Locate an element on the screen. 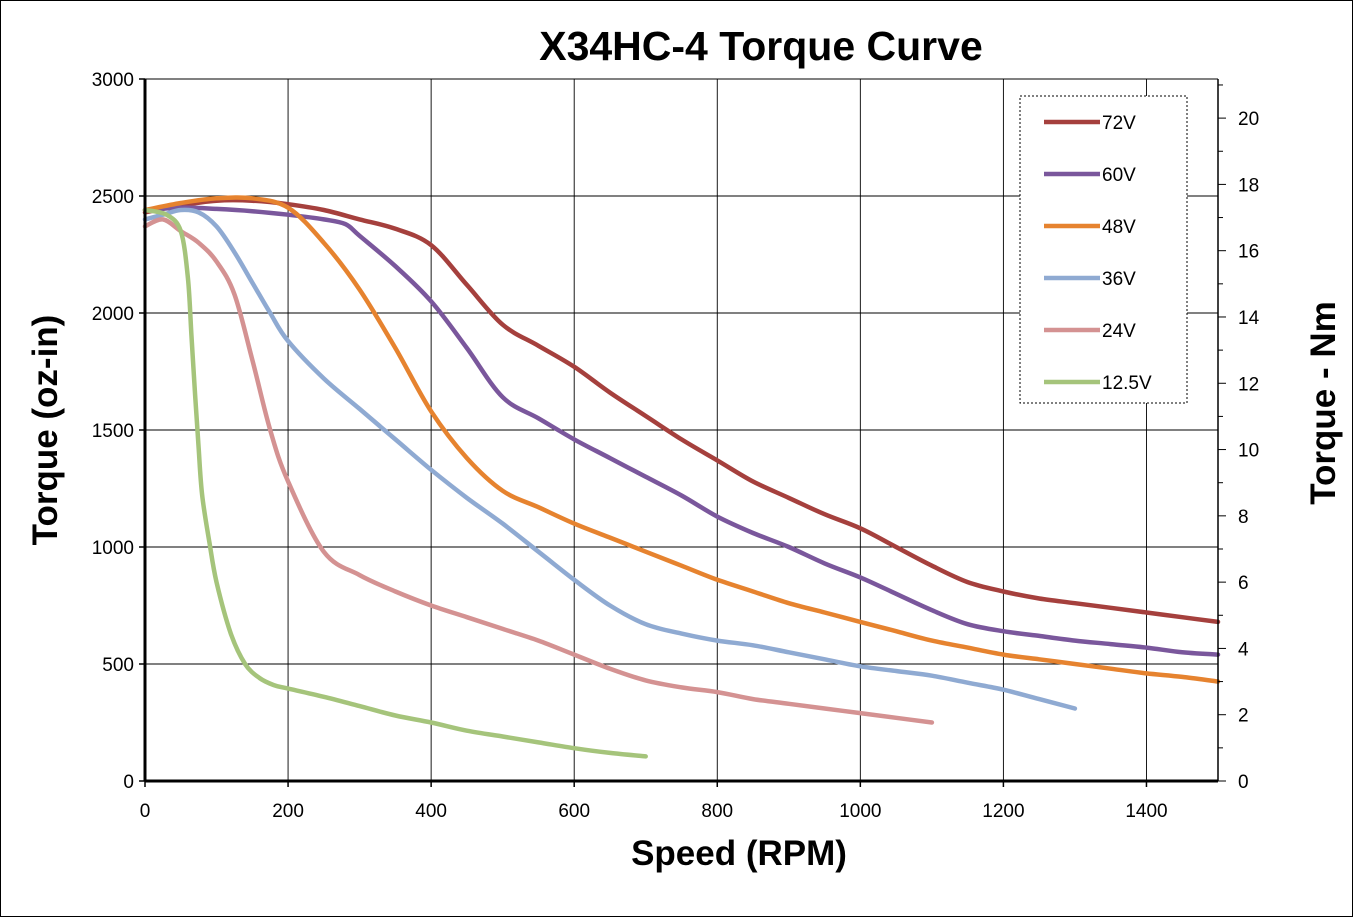 The height and width of the screenshot is (918, 1353). x-axis-title: Speed (RPM) is located at coordinates (739, 853).